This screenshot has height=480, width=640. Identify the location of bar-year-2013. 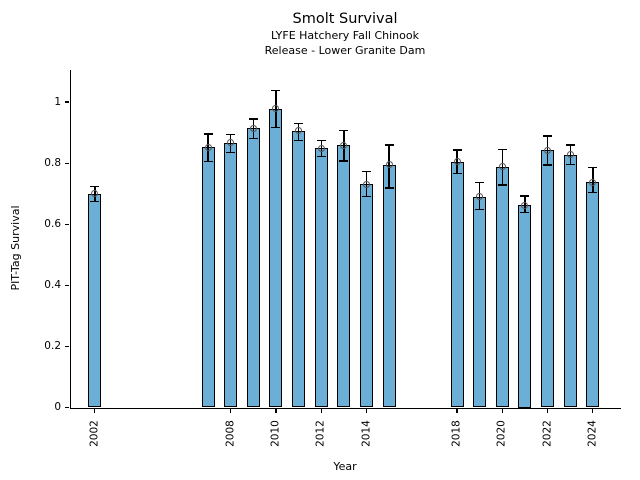
(344, 276).